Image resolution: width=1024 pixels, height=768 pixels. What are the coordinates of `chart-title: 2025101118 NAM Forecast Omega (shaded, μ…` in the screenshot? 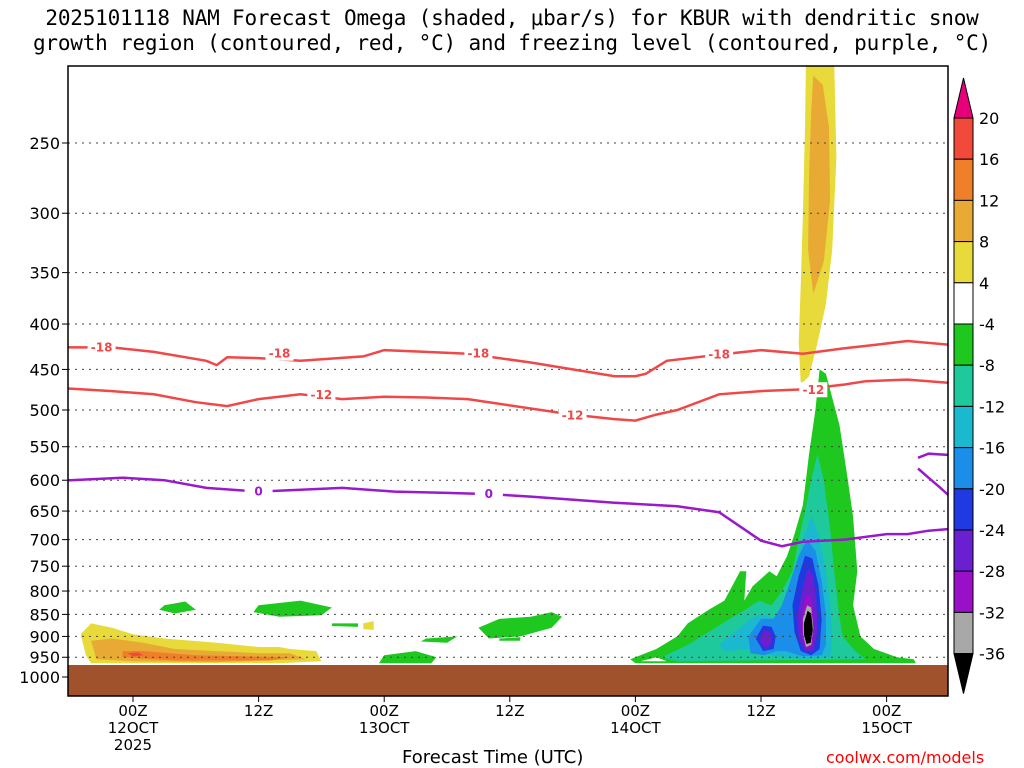 It's located at (512, 31).